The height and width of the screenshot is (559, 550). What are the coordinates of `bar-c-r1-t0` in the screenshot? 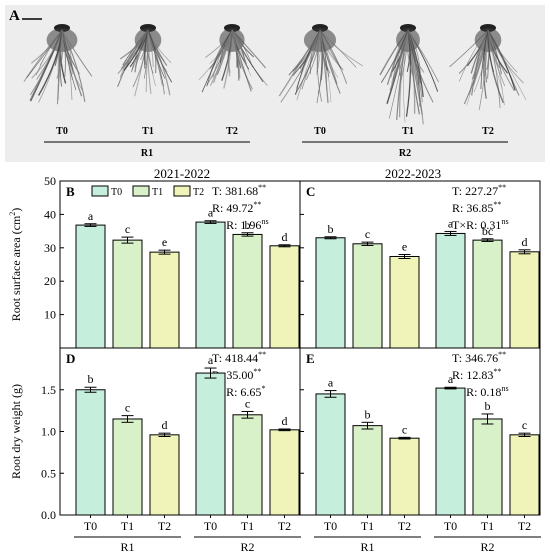 It's located at (330, 293).